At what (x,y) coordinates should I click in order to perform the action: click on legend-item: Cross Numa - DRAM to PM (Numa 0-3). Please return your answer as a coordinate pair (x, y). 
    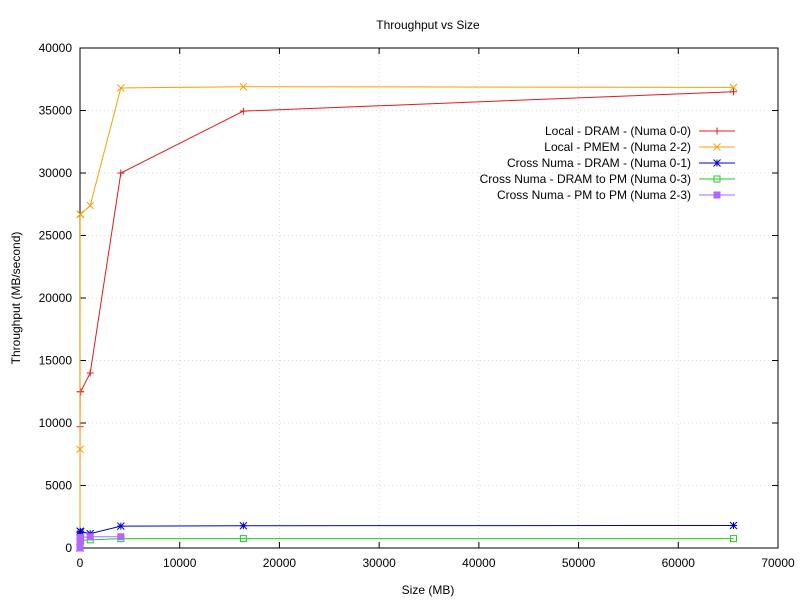
    Looking at the image, I should click on (607, 179).